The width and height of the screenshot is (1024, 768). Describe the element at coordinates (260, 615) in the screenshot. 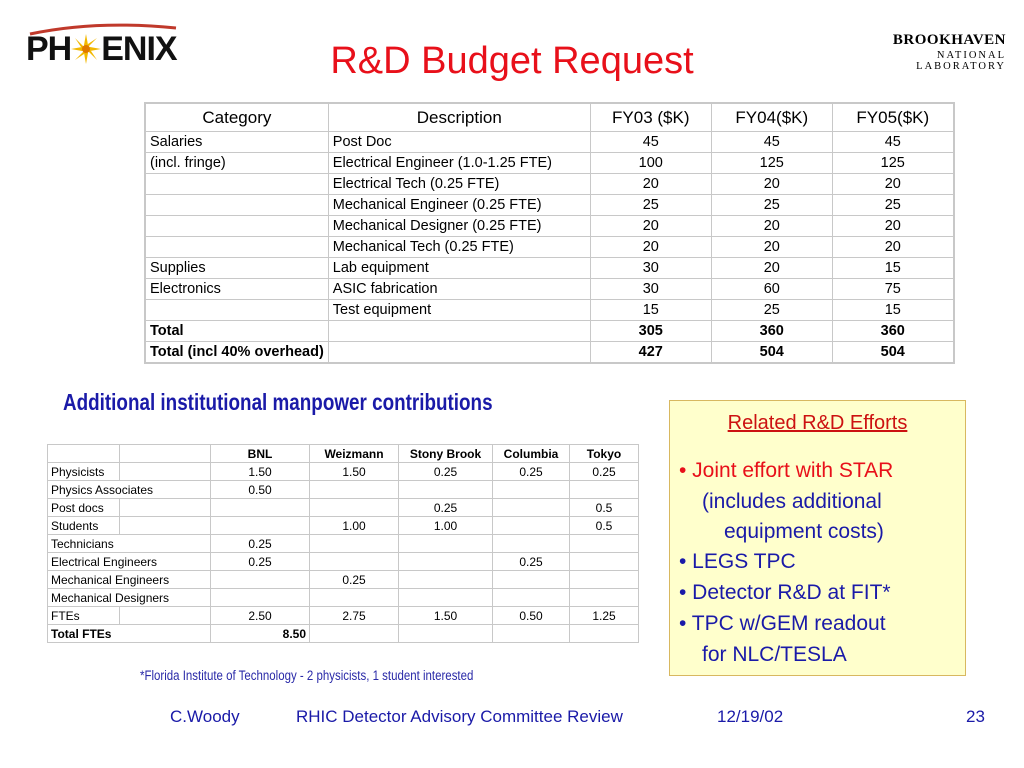

I see `manpower-cell: 2.50` at that location.